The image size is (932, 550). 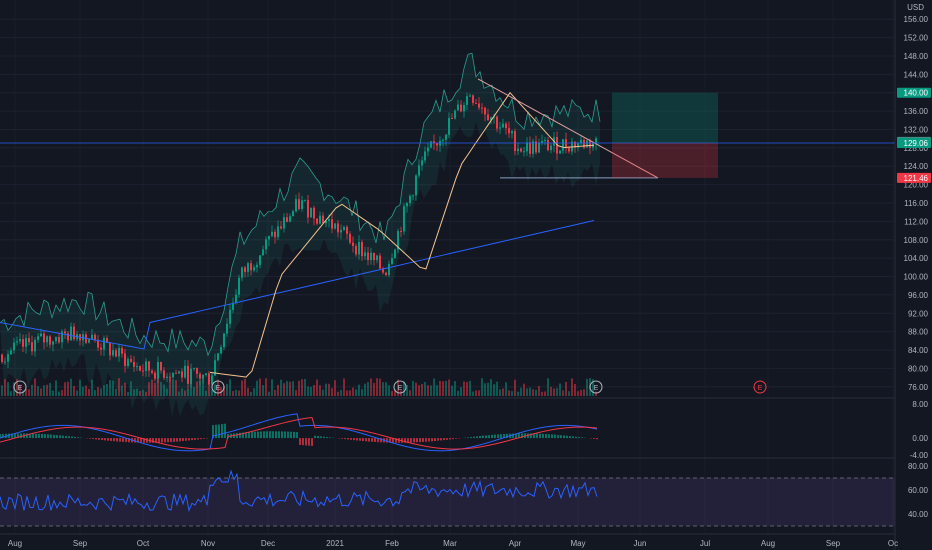 I want to click on time-tick-label: Apr, so click(x=515, y=543).